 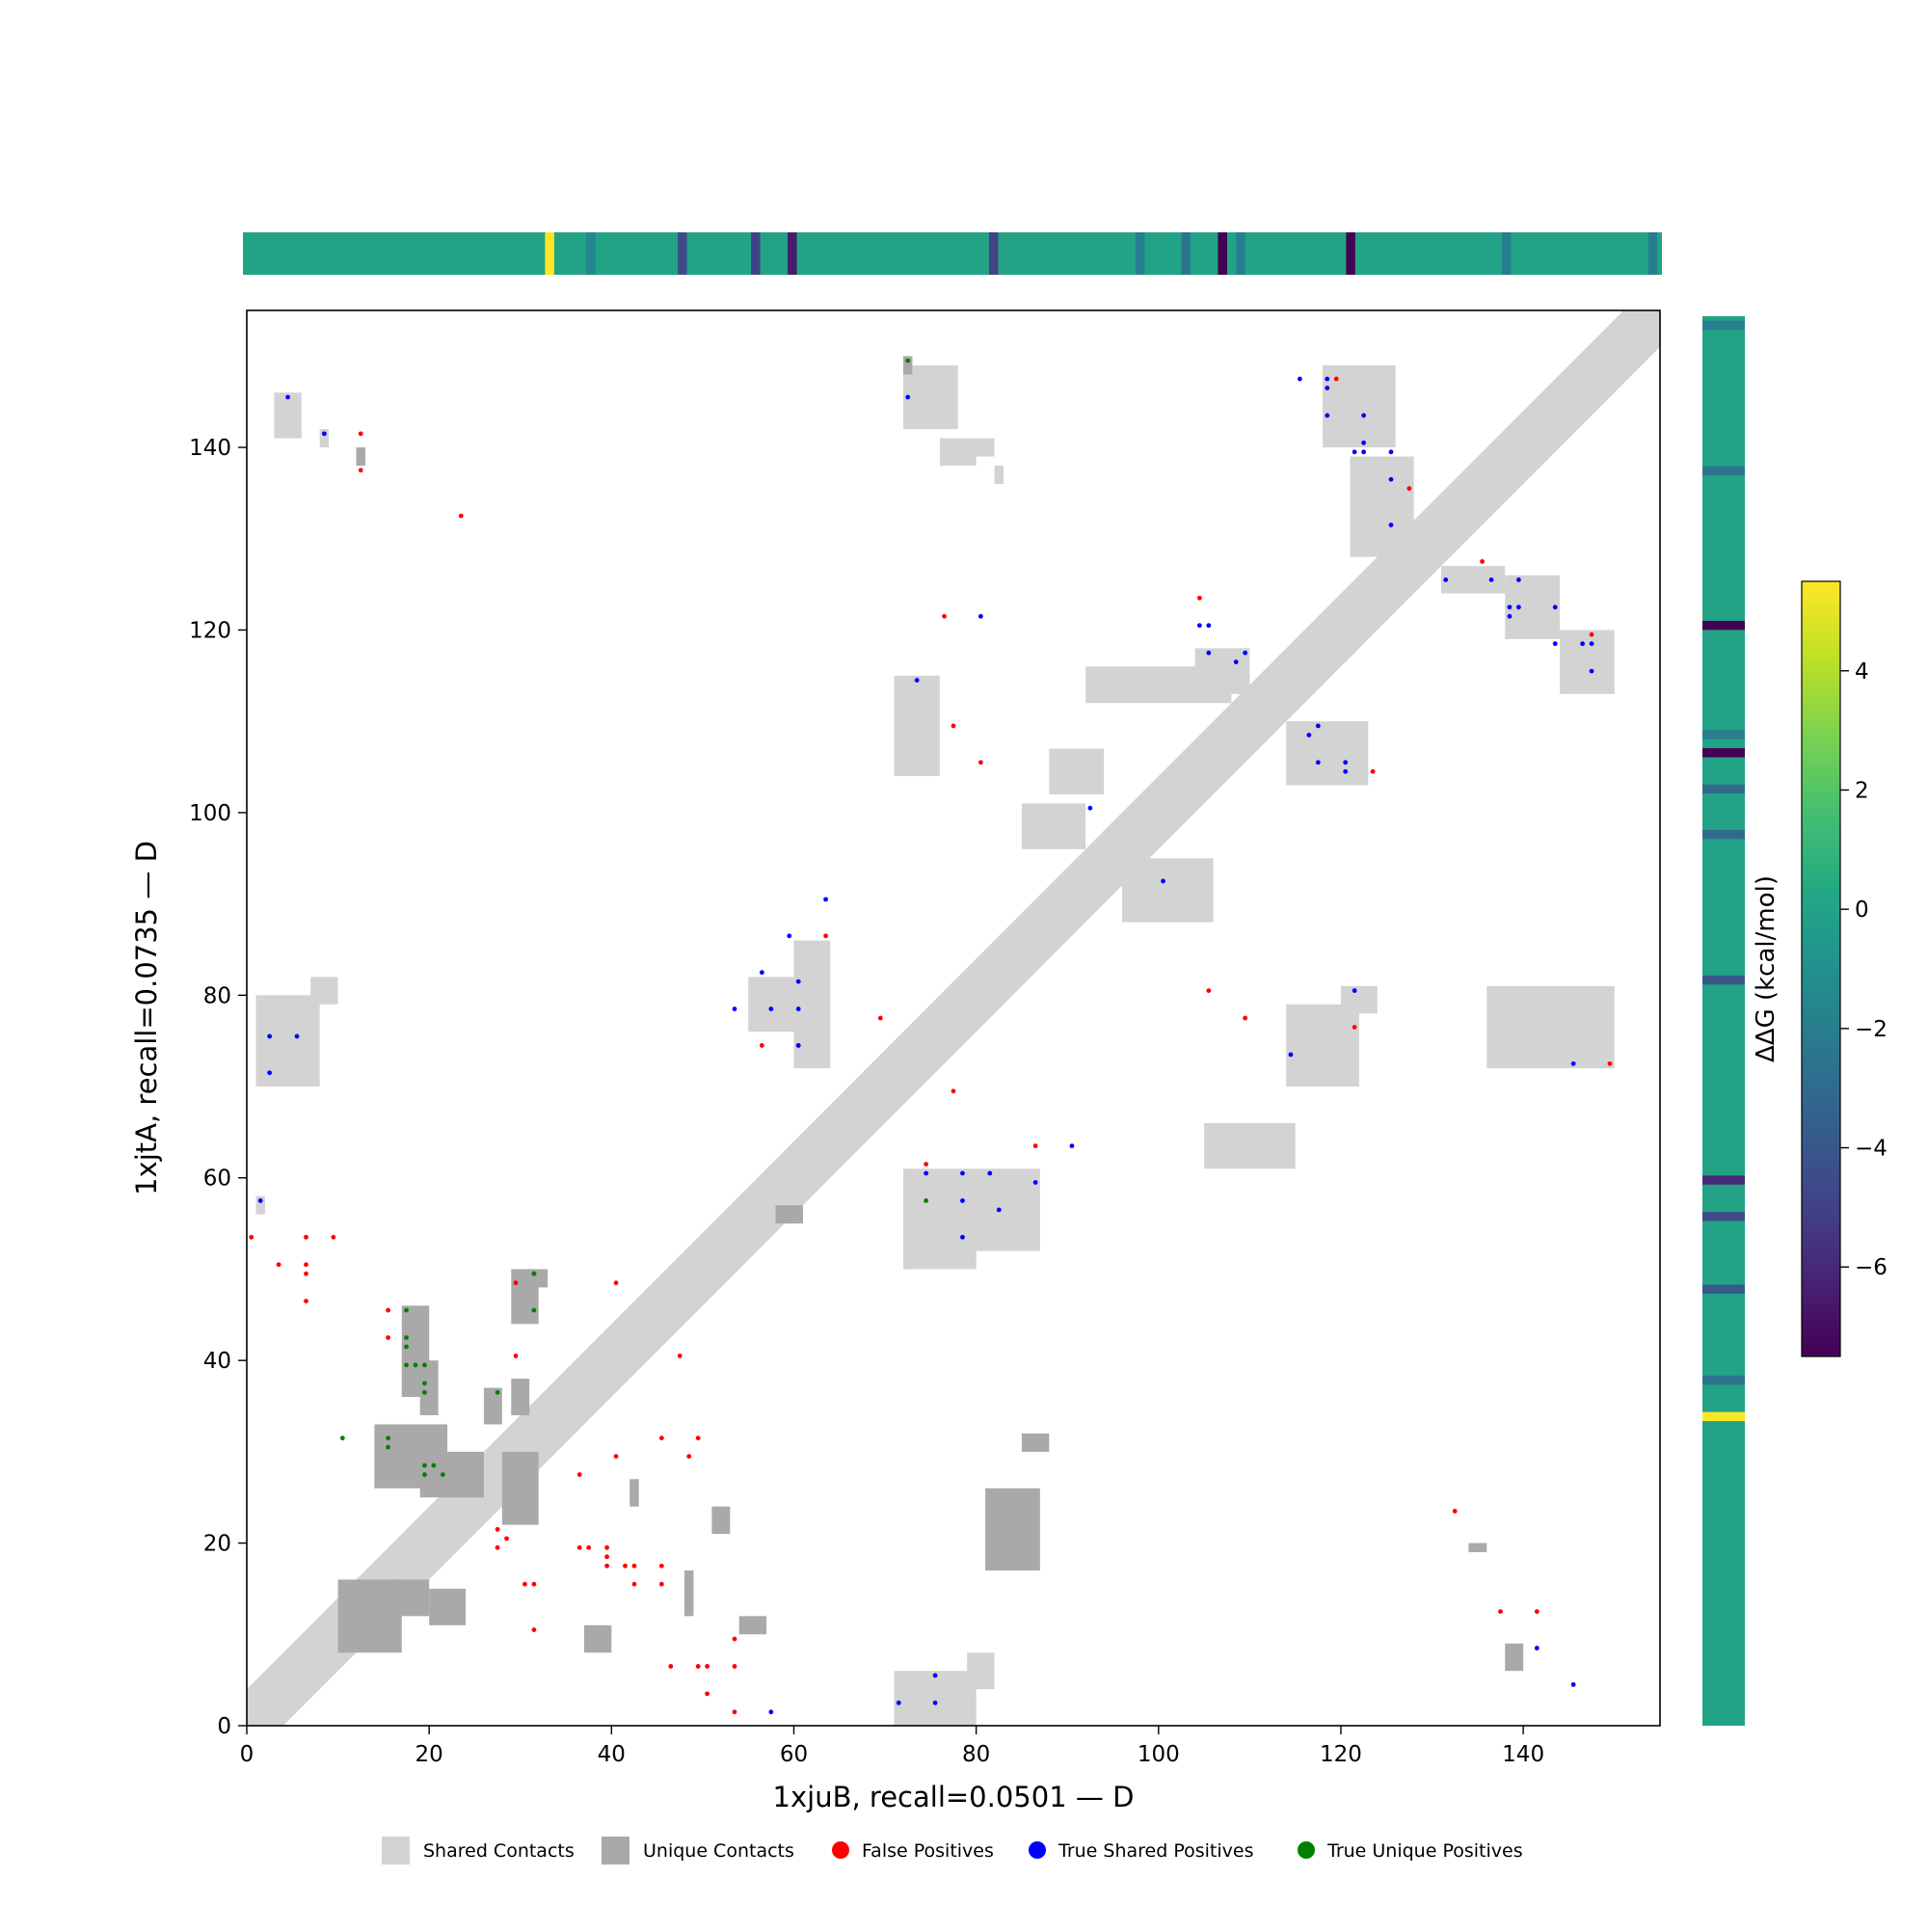 What do you see at coordinates (217, 996) in the screenshot?
I see `y-tick-label-80: 80` at bounding box center [217, 996].